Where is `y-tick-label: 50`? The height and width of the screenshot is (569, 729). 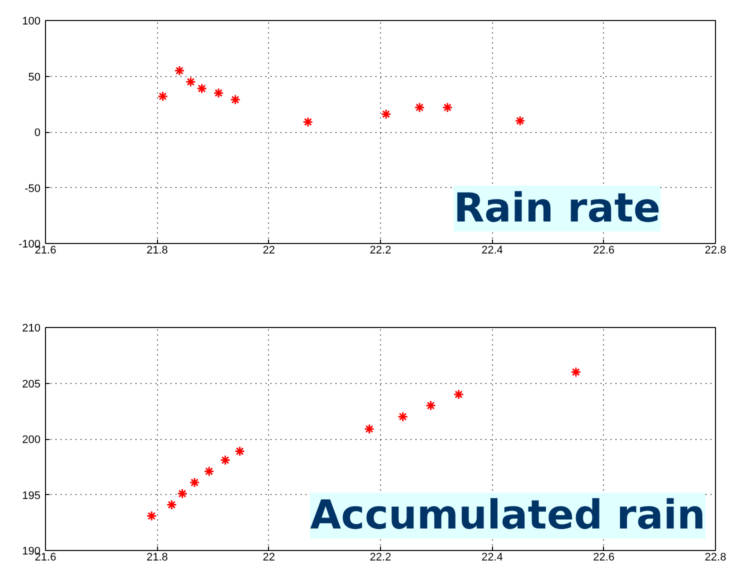
y-tick-label: 50 is located at coordinates (34, 77).